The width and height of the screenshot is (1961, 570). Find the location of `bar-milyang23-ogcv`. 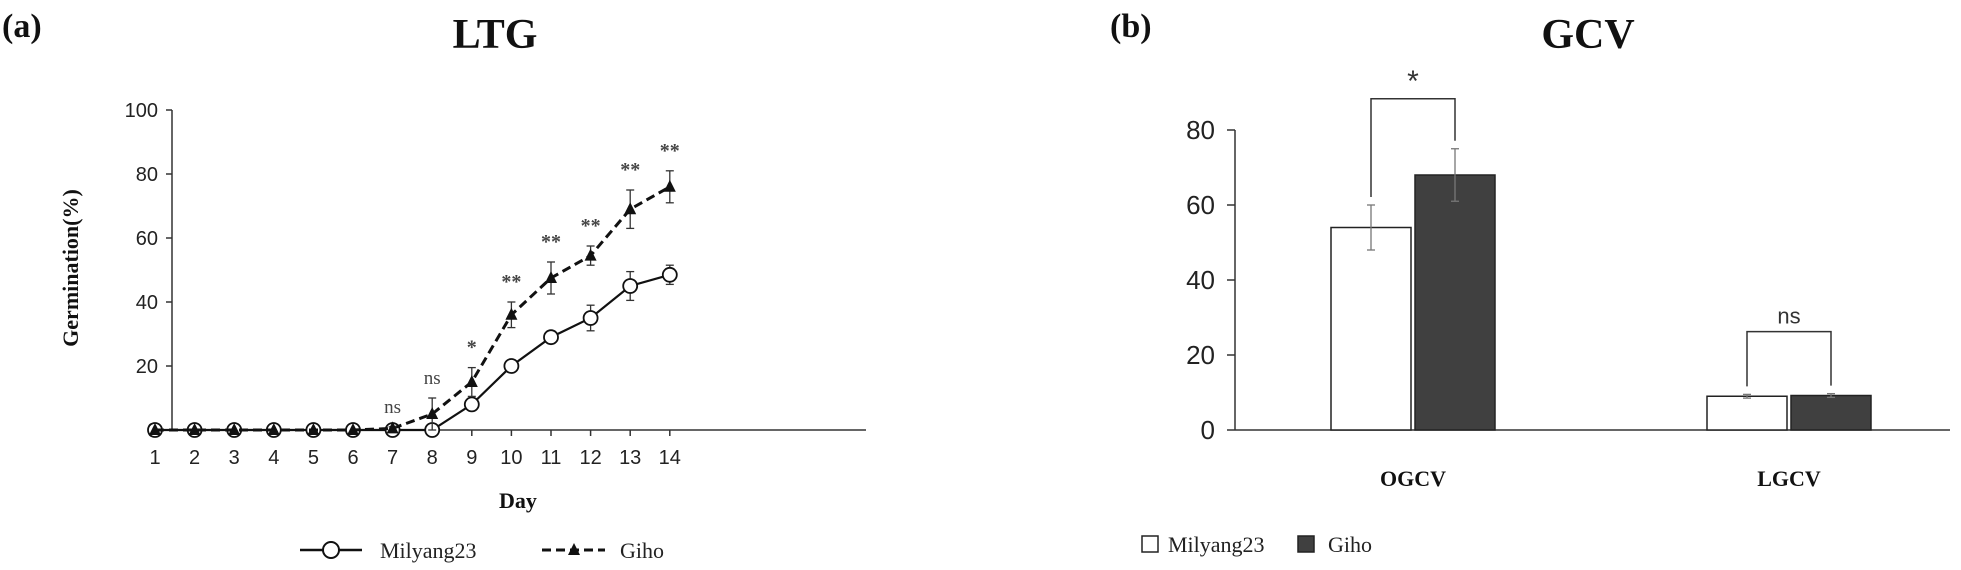

bar-milyang23-ogcv is located at coordinates (1371, 328).